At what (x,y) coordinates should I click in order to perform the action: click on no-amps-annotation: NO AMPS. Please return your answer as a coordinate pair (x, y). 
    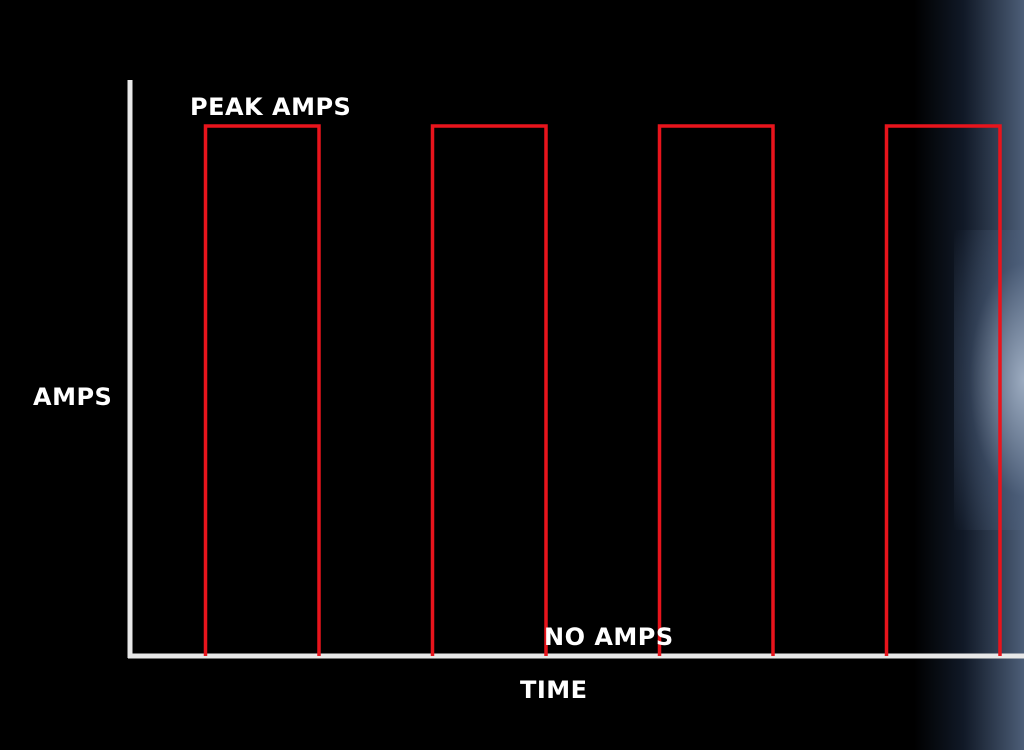
    Looking at the image, I should click on (609, 637).